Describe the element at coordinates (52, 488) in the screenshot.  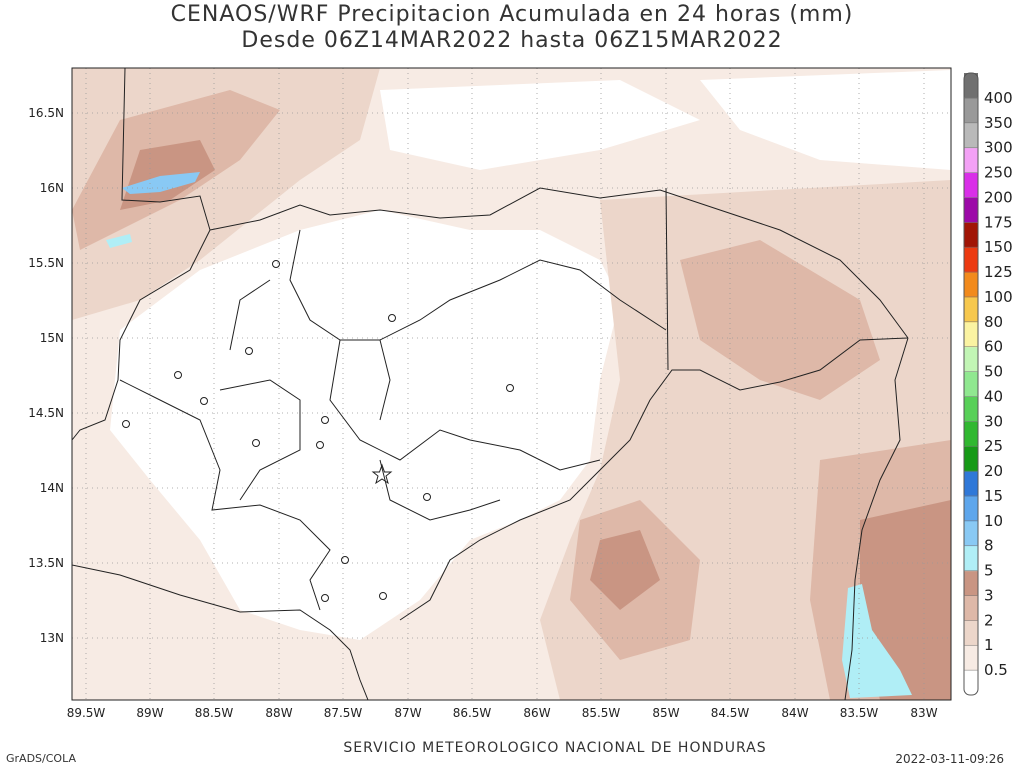
I see `lat-label: 14N` at that location.